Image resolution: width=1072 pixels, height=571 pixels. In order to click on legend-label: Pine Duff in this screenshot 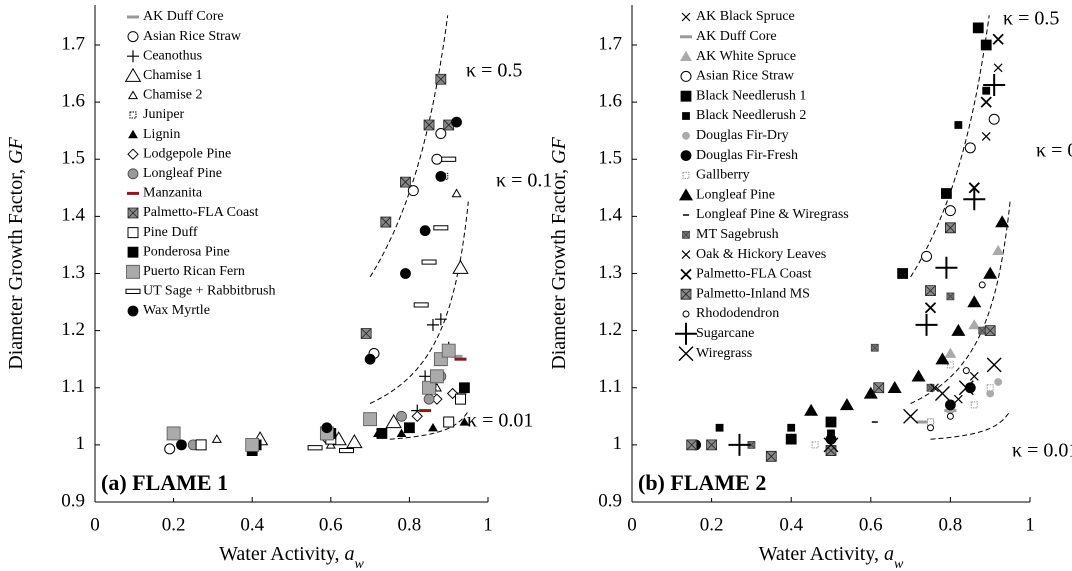, I will do `click(170, 232)`.